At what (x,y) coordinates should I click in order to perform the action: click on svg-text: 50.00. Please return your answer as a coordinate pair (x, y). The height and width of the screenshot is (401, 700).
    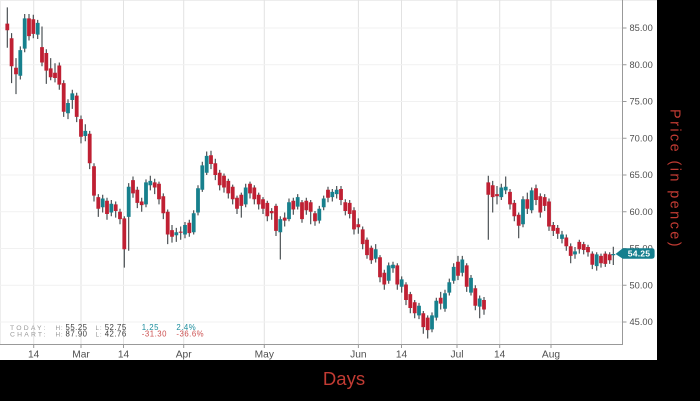
    Looking at the image, I should click on (641, 285).